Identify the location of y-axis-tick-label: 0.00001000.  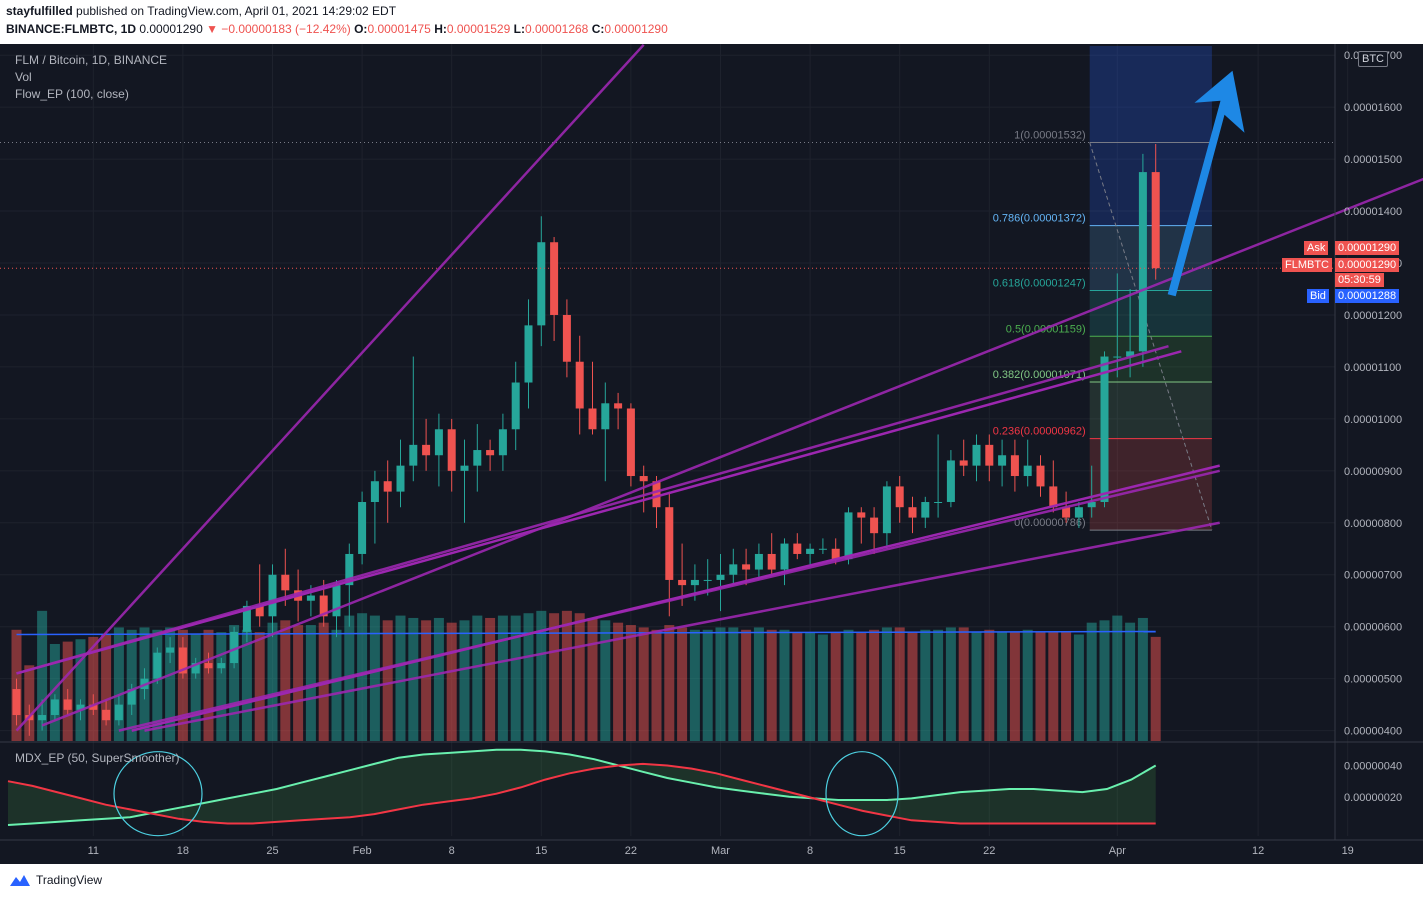
(1373, 420).